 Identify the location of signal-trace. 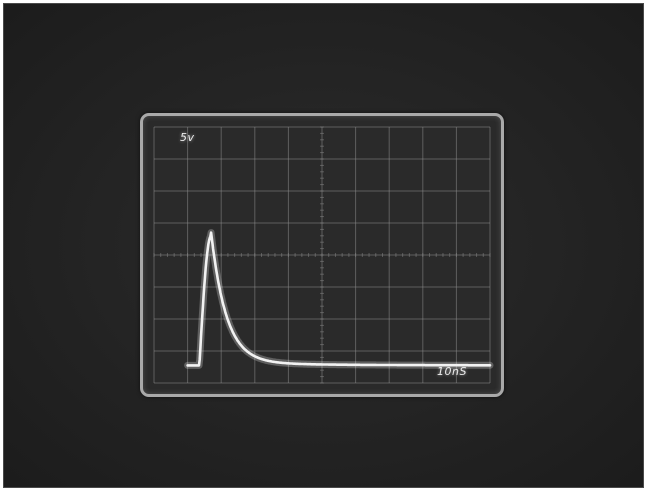
(339, 299).